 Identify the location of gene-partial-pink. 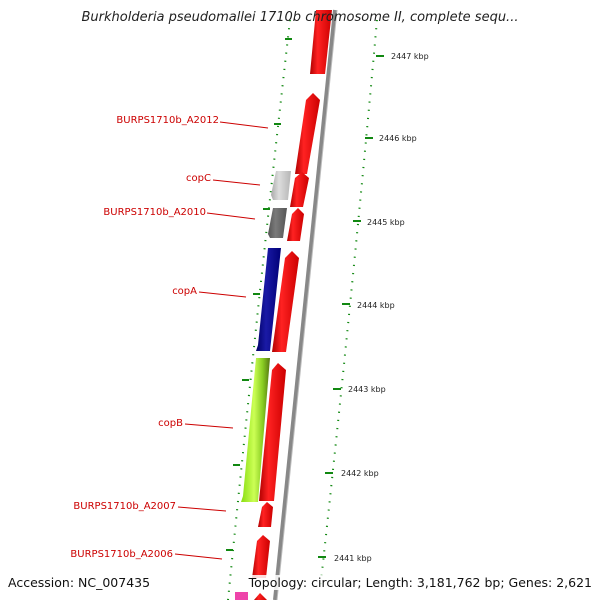
(241, 596).